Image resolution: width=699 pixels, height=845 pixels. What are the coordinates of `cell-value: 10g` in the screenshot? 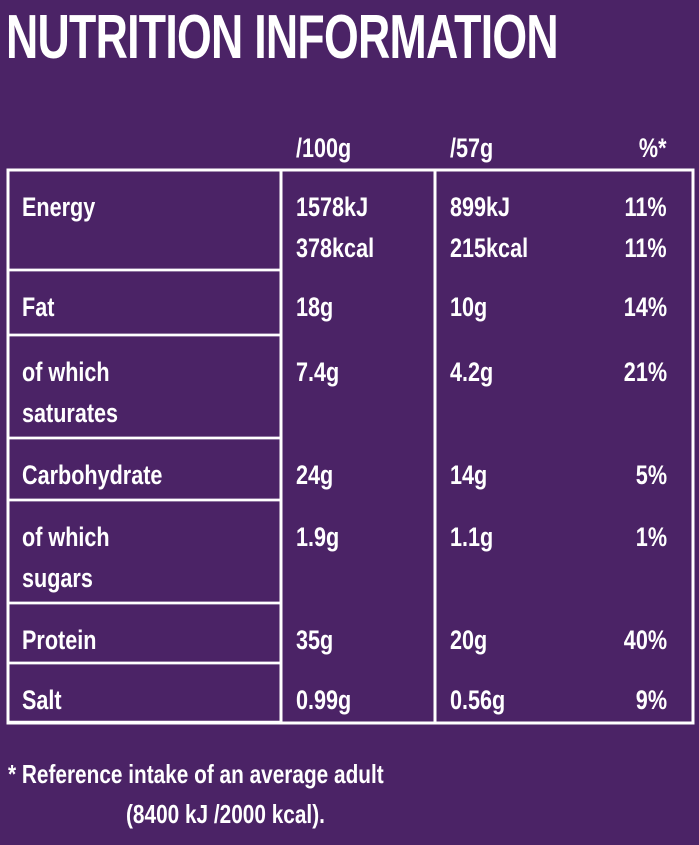 It's located at (469, 307).